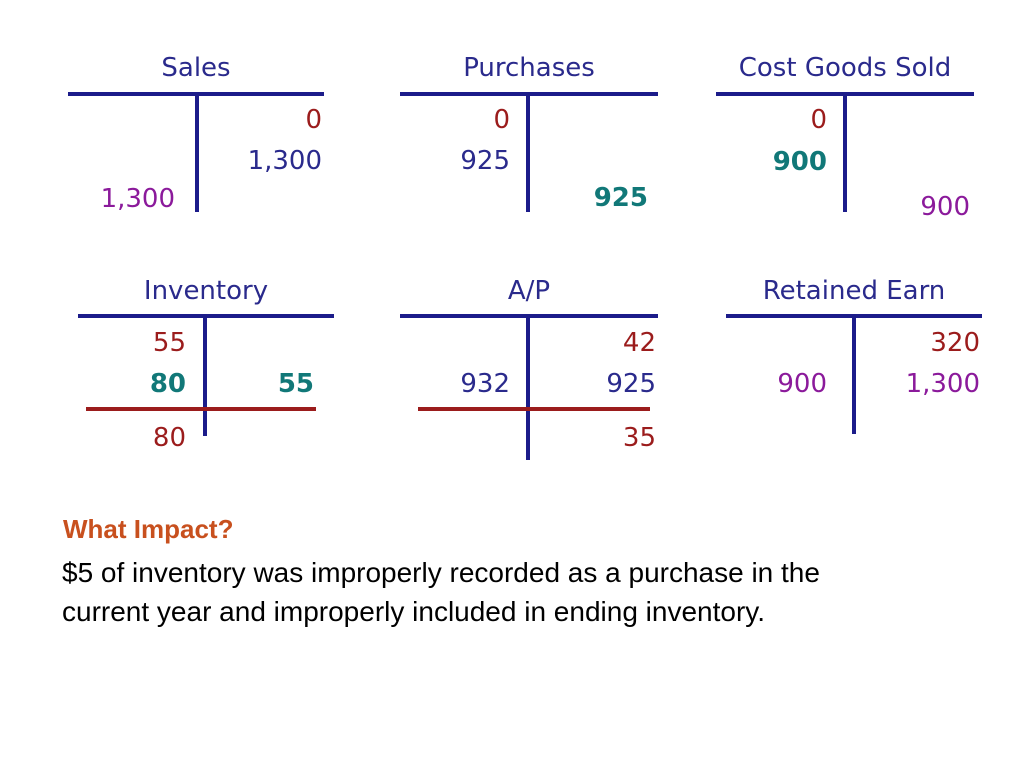 The width and height of the screenshot is (1024, 768). What do you see at coordinates (534, 409) in the screenshot?
I see `ap-total-line` at bounding box center [534, 409].